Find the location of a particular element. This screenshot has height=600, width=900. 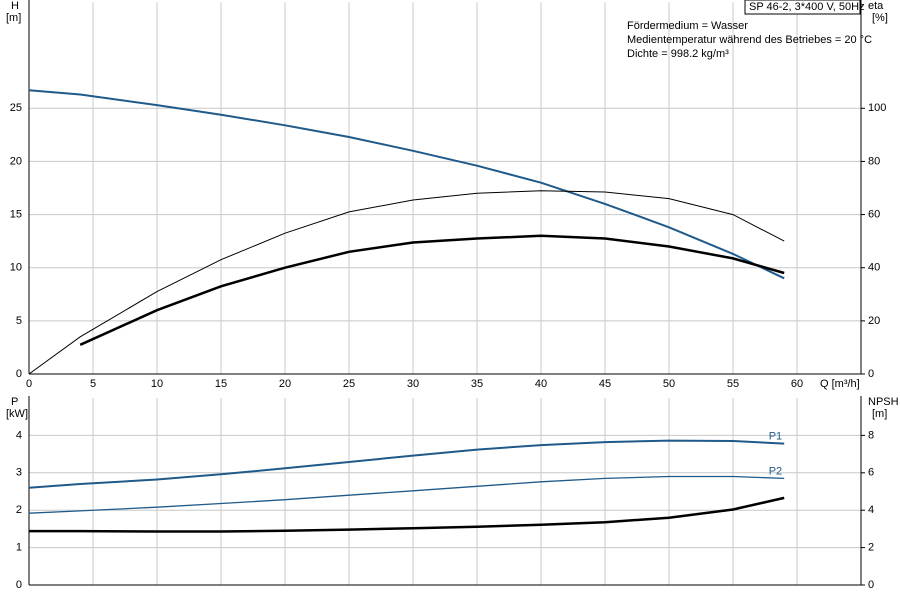

y-tick-label: 25 is located at coordinates (16, 108).